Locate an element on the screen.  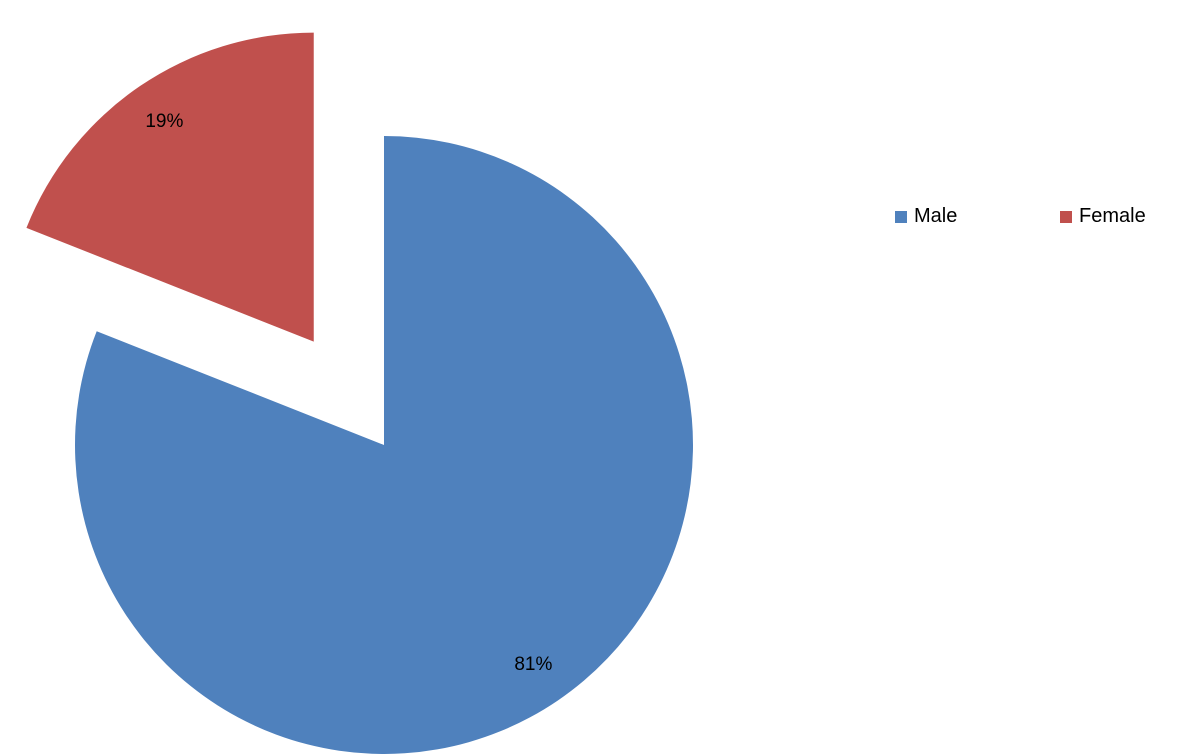
legend-item-female: Female is located at coordinates (1103, 216).